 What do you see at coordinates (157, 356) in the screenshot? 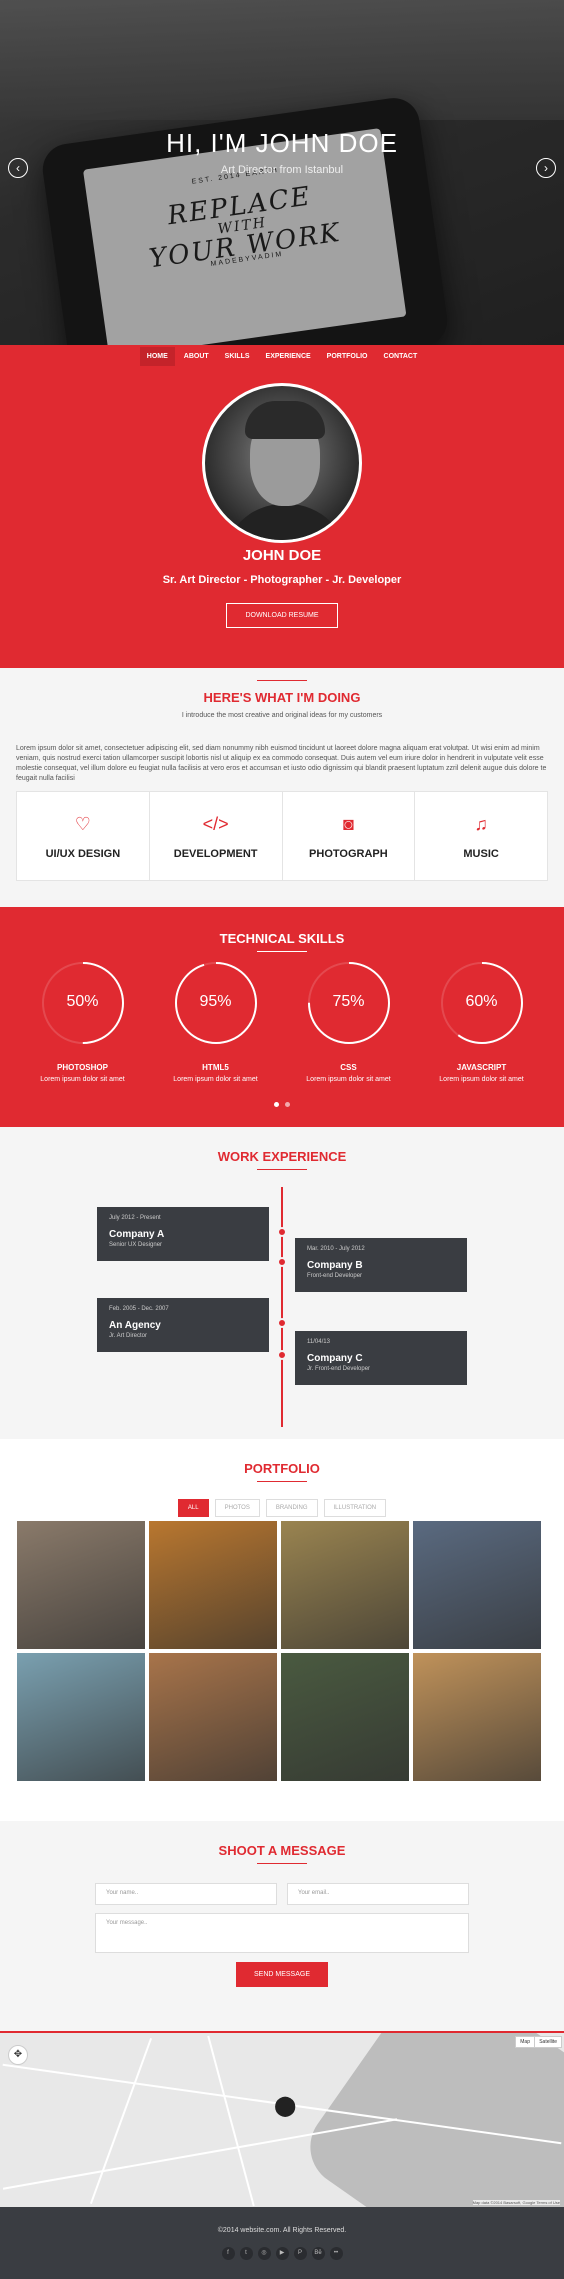
I see `nav-item-home: HOME` at bounding box center [157, 356].